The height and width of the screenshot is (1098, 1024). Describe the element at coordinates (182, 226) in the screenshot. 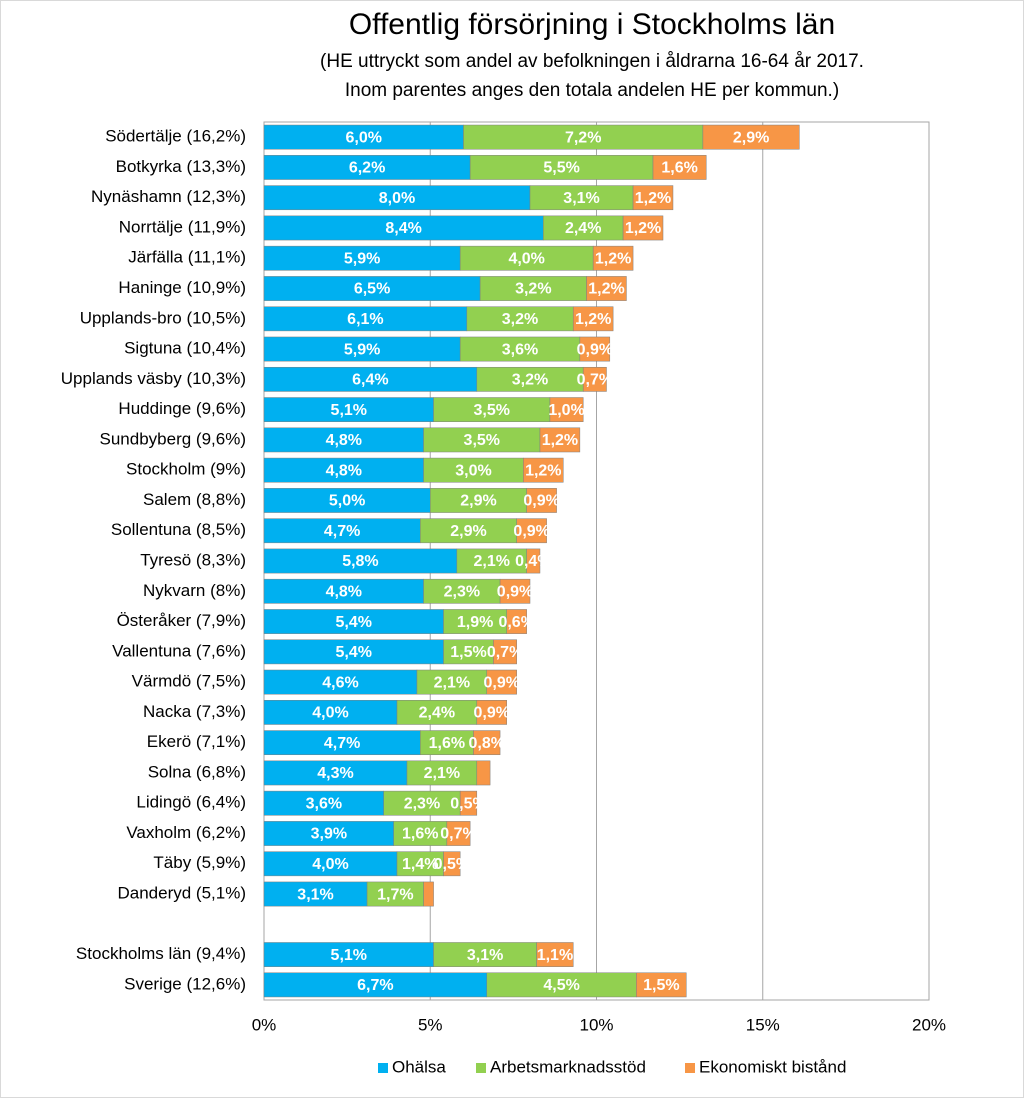

I see `y-tick-label: Norrtälje (11,9%)` at that location.